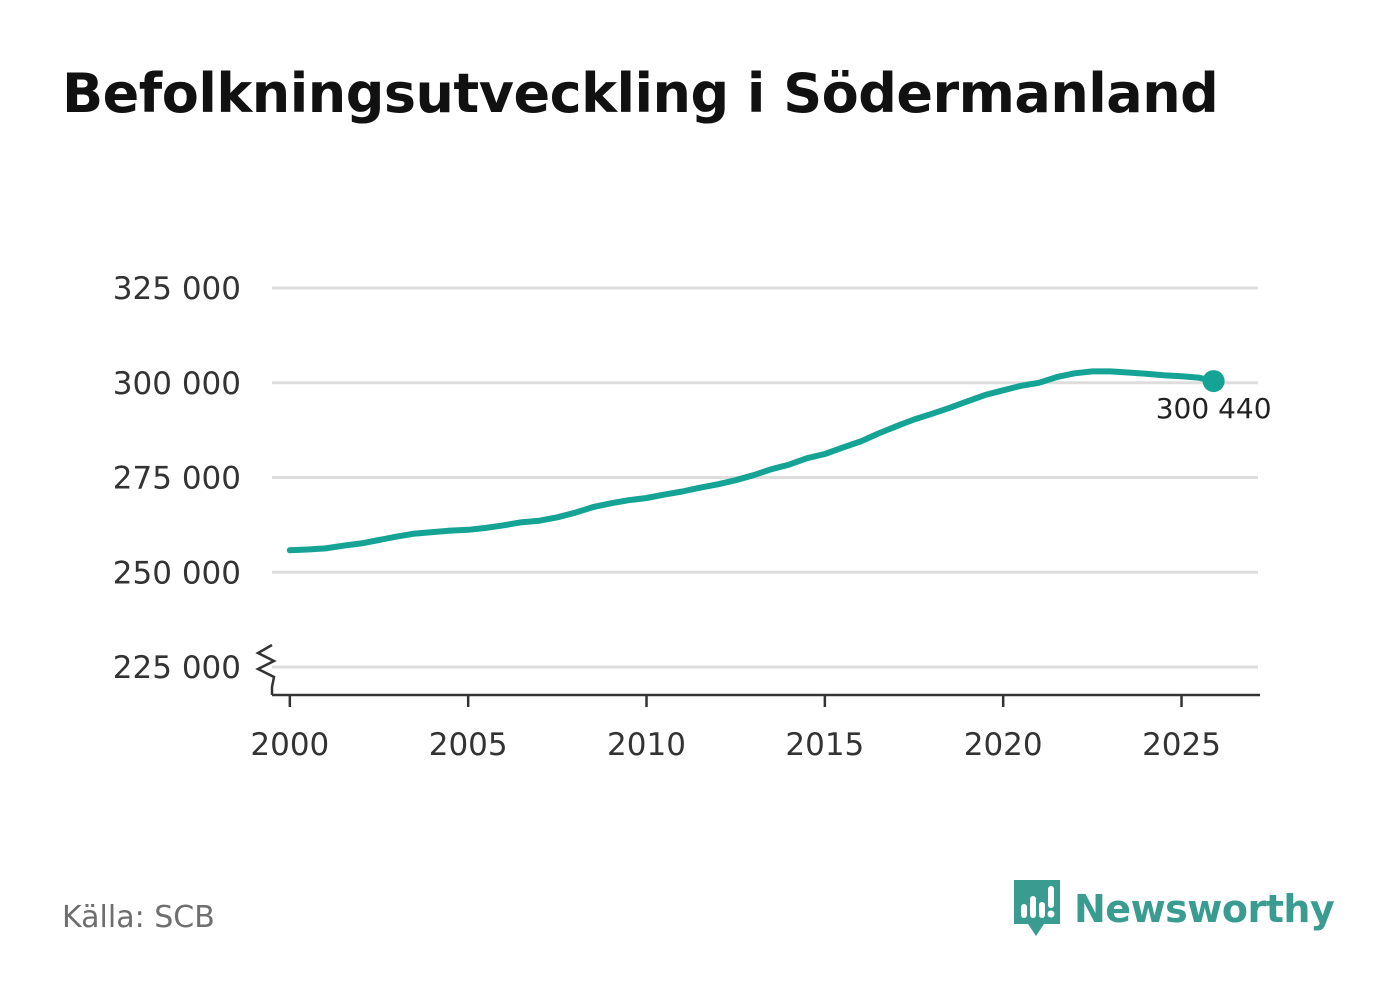 The image size is (1382, 999). Describe the element at coordinates (824, 745) in the screenshot. I see `x-tick-label: 2015` at that location.